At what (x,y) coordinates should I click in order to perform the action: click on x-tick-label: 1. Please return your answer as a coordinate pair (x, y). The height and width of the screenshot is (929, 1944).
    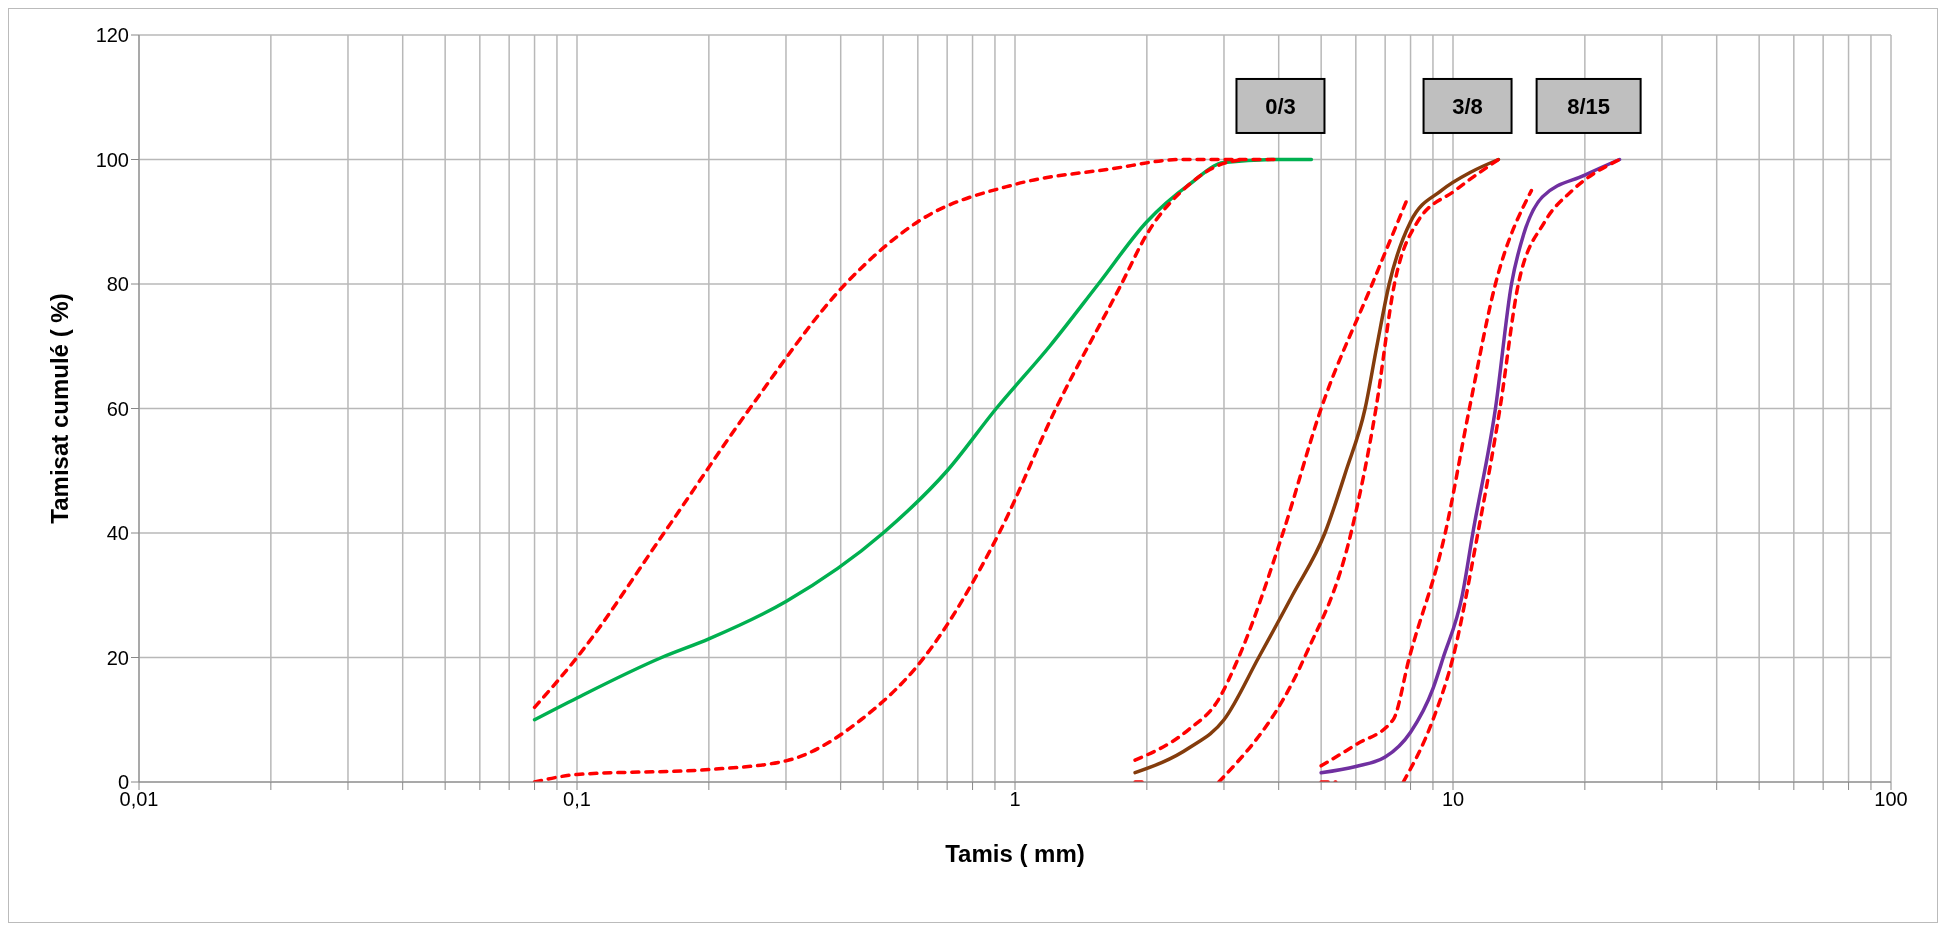
    Looking at the image, I should click on (1015, 799).